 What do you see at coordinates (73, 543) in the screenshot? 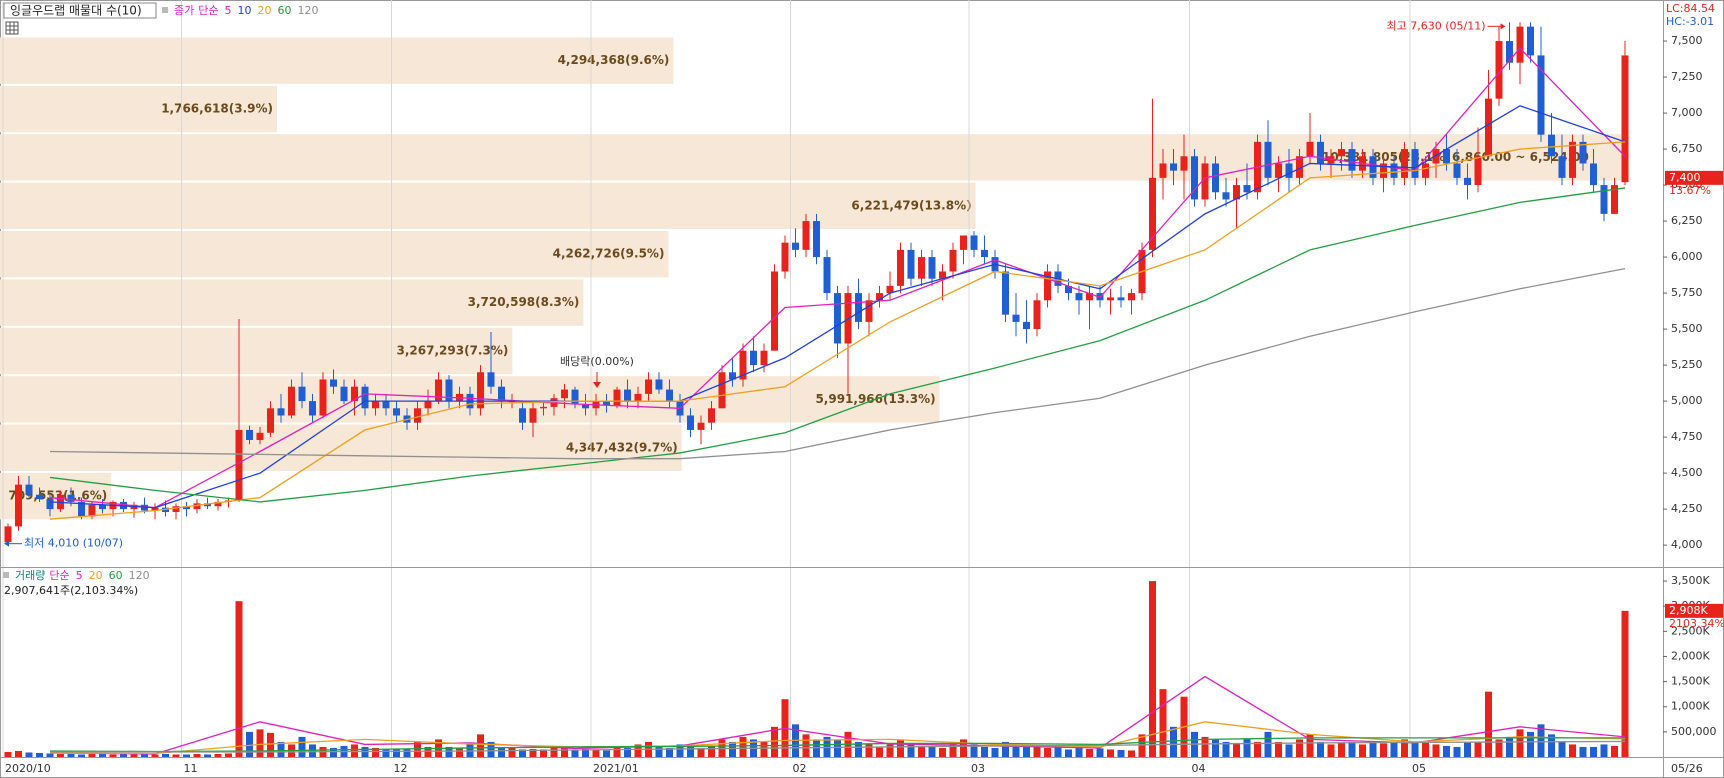
I see `low-annotation: 최저 4,010 (10/07)` at bounding box center [73, 543].